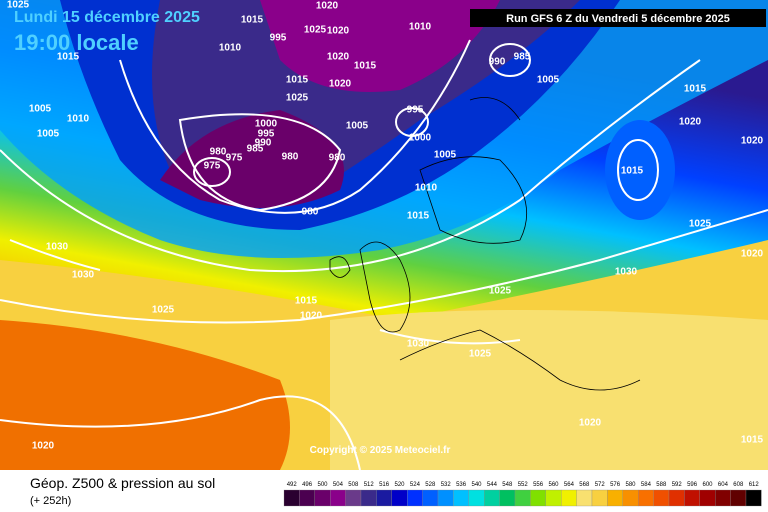 The height and width of the screenshot is (512, 768). Describe the element at coordinates (307, 485) in the screenshot. I see `scale-label: 496` at that location.